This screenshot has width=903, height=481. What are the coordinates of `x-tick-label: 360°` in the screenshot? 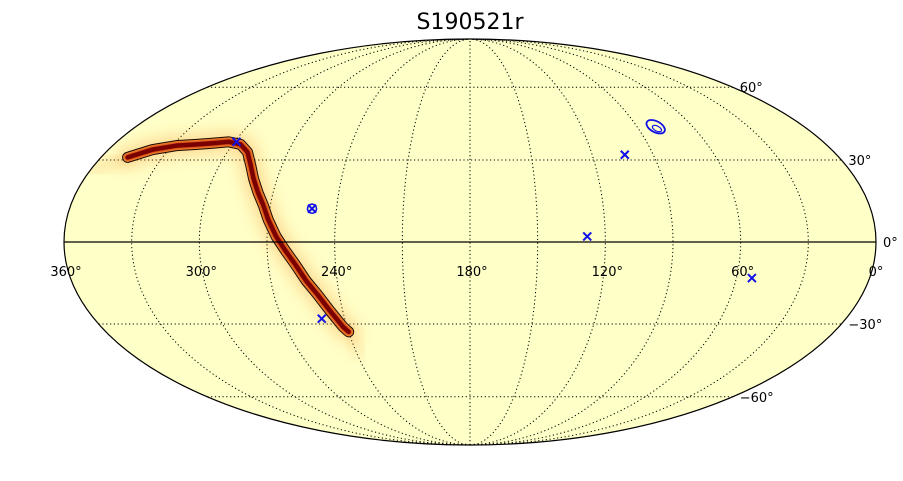 It's located at (65, 272).